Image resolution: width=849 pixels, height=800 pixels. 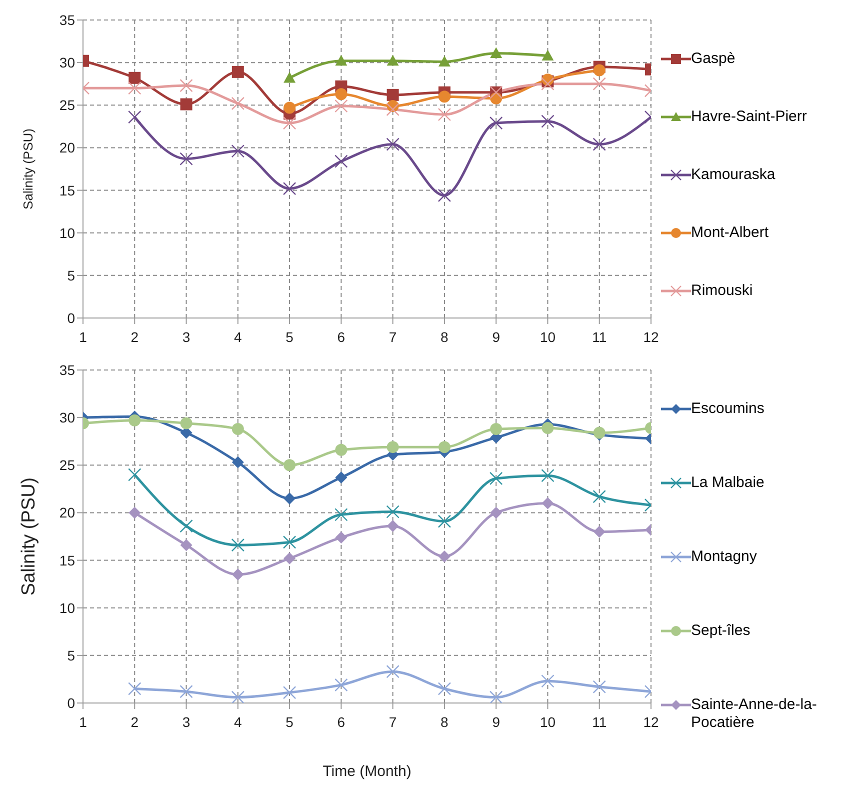 I want to click on x-tick-label: 6, so click(x=341, y=722).